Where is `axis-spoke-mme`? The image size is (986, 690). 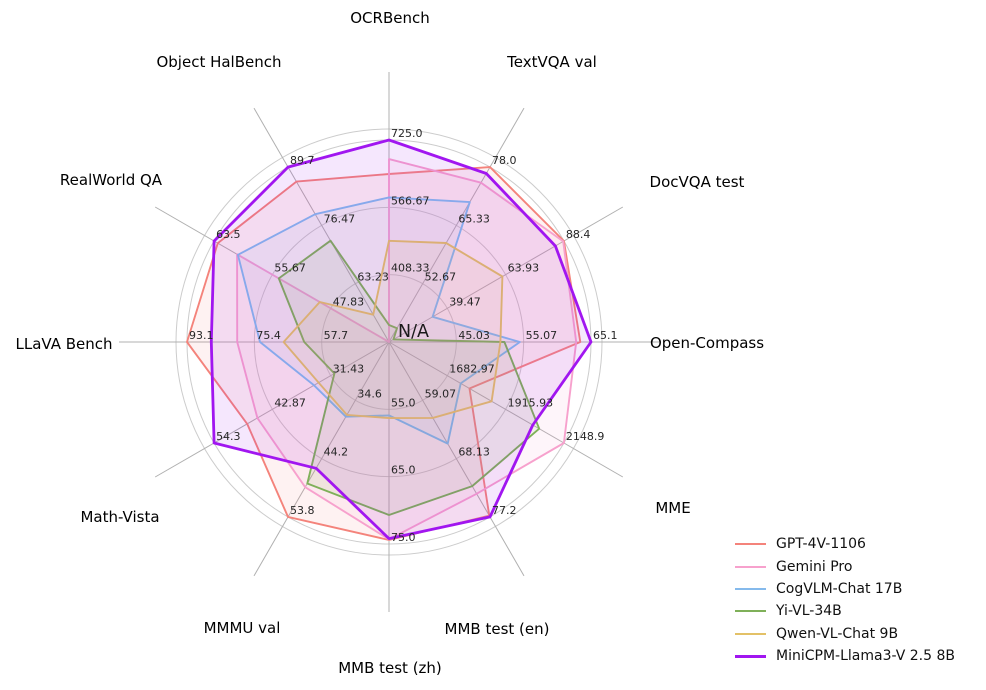
axis-spoke-mme is located at coordinates (506, 409).